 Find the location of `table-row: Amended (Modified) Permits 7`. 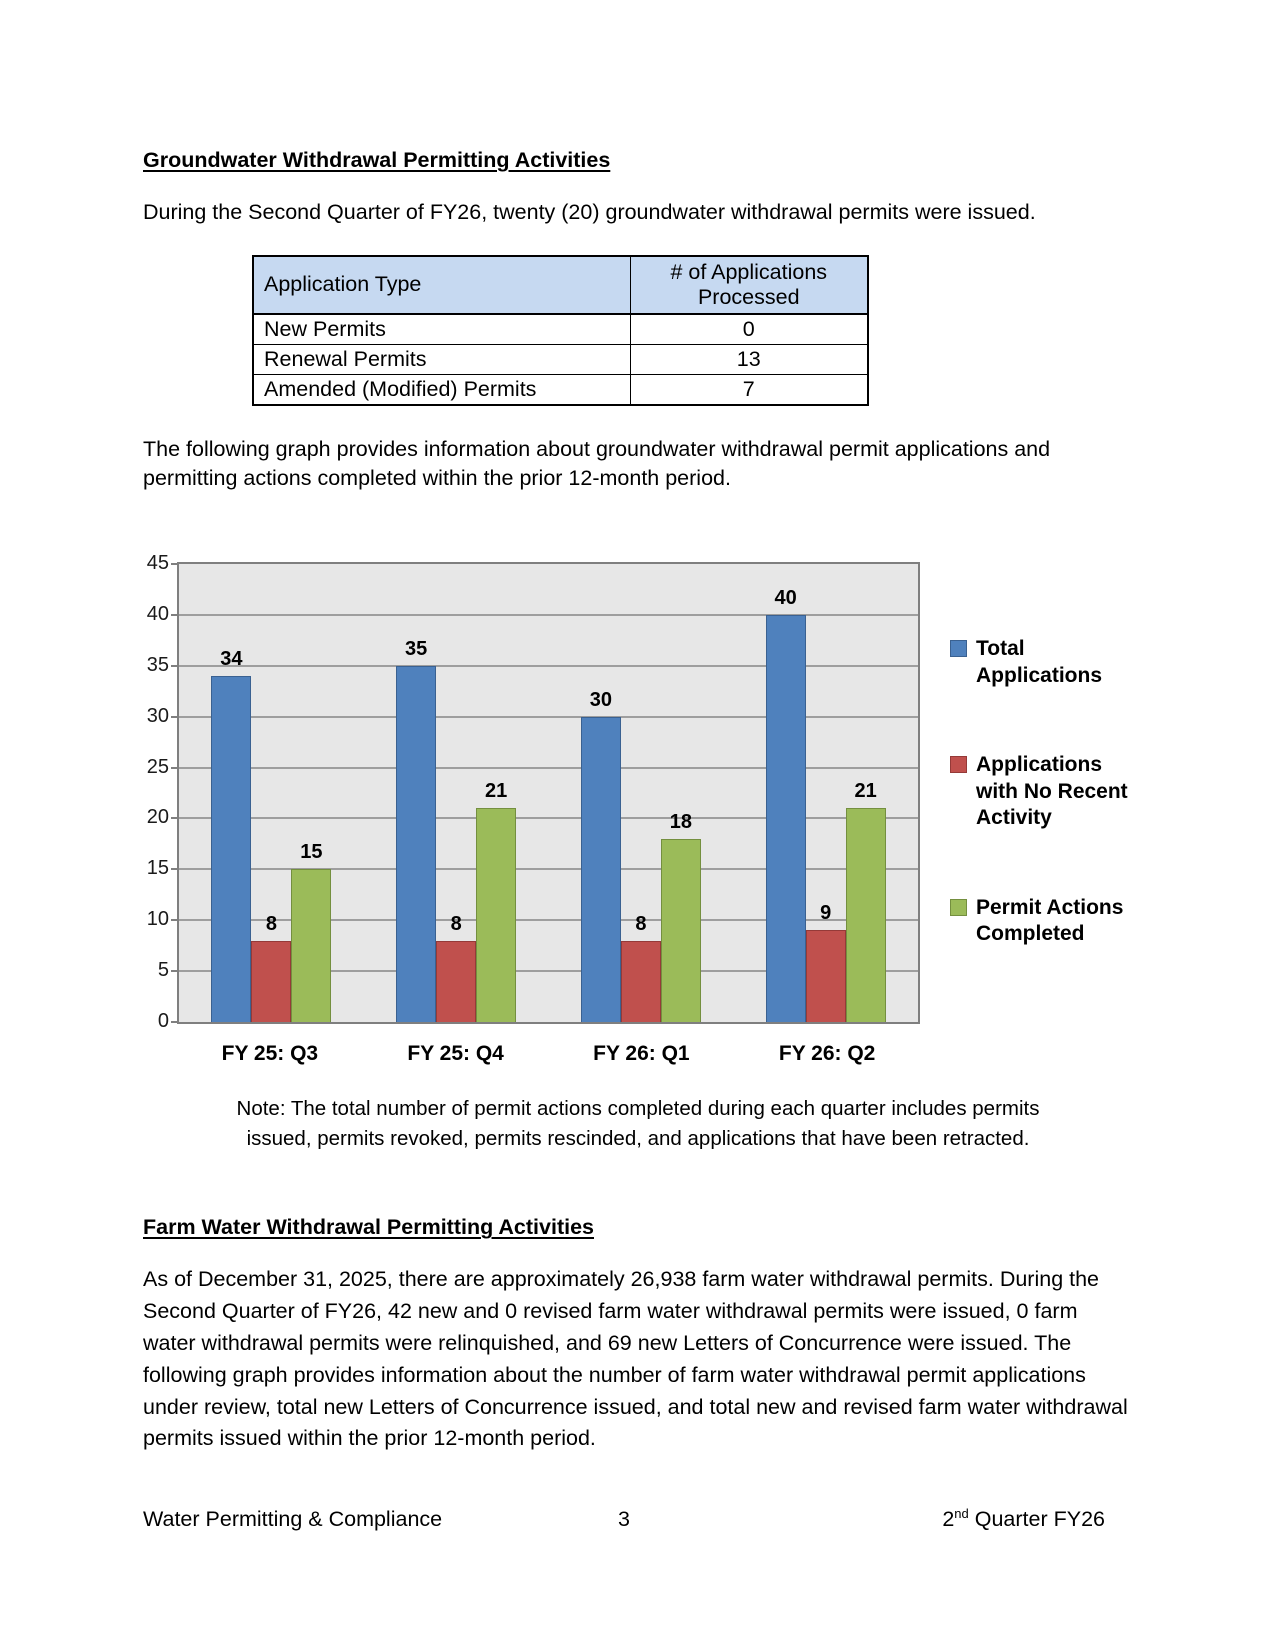

table-row: Amended (Modified) Permits 7 is located at coordinates (560, 389).